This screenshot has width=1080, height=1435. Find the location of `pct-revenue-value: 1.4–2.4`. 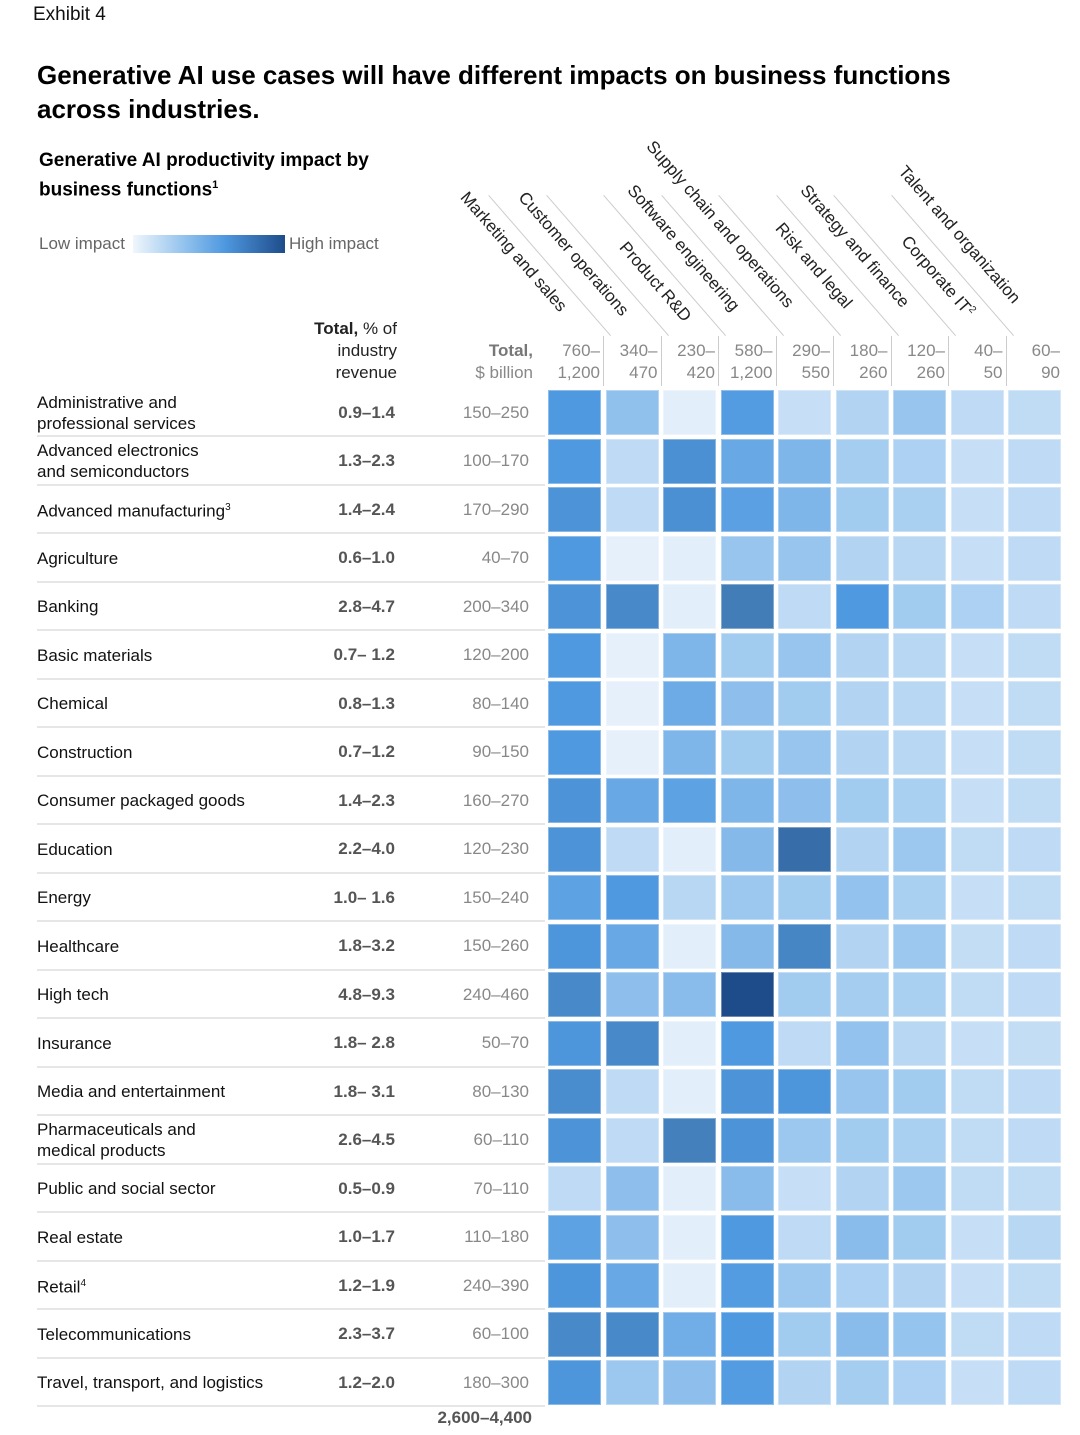

pct-revenue-value: 1.4–2.4 is located at coordinates (366, 509).